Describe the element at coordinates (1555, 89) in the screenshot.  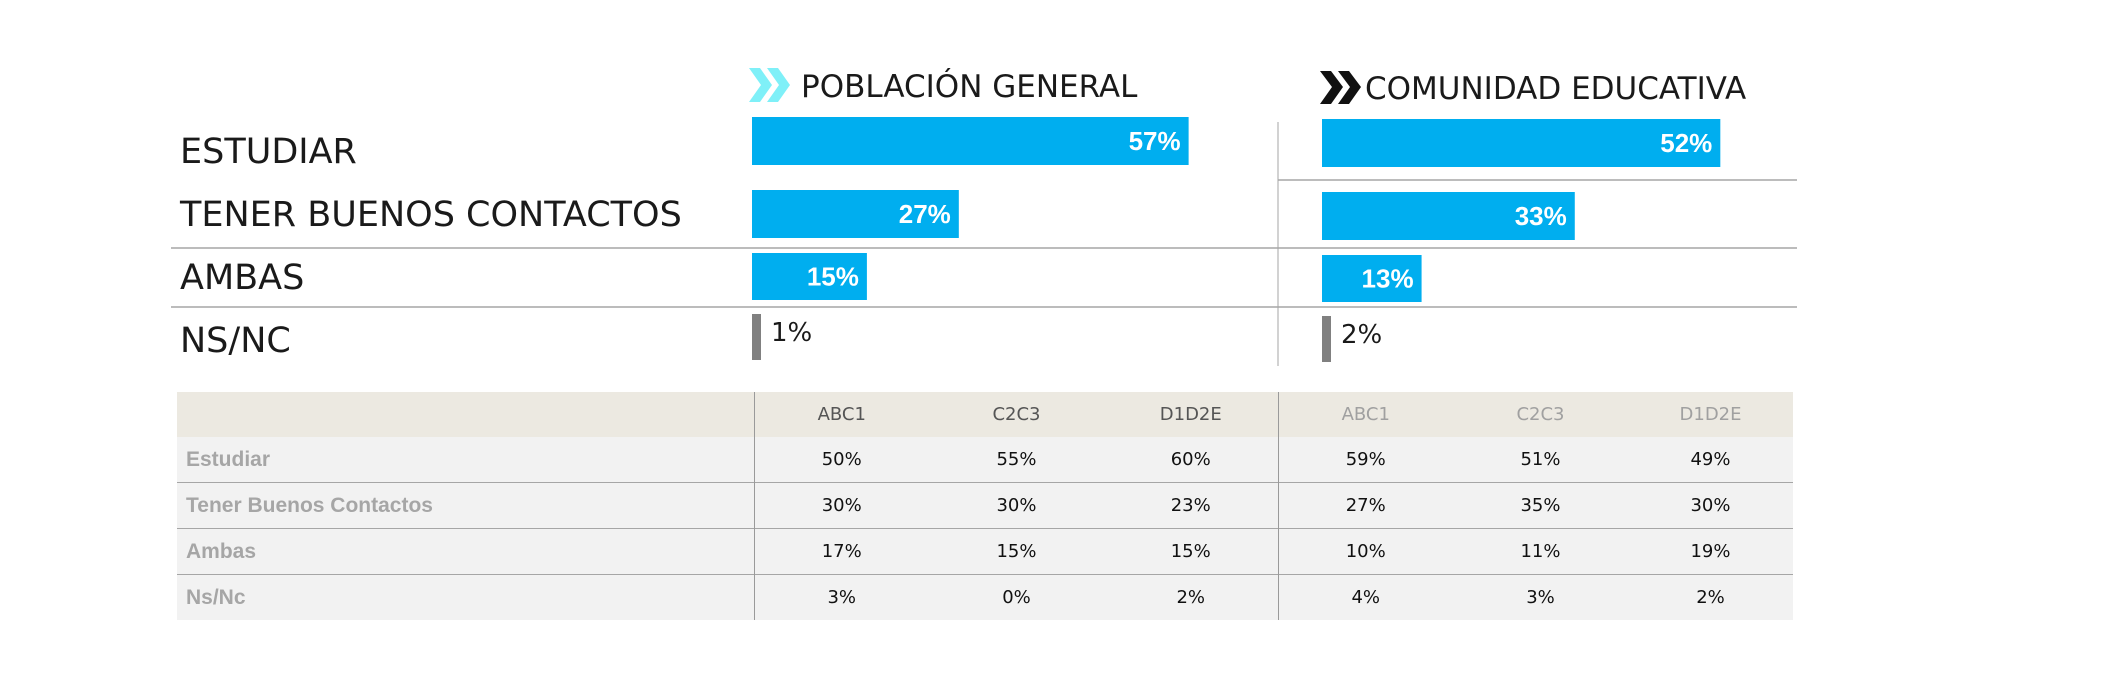
I see `title-comunidad-educativa: COMUNIDAD EDUCATIVA` at that location.